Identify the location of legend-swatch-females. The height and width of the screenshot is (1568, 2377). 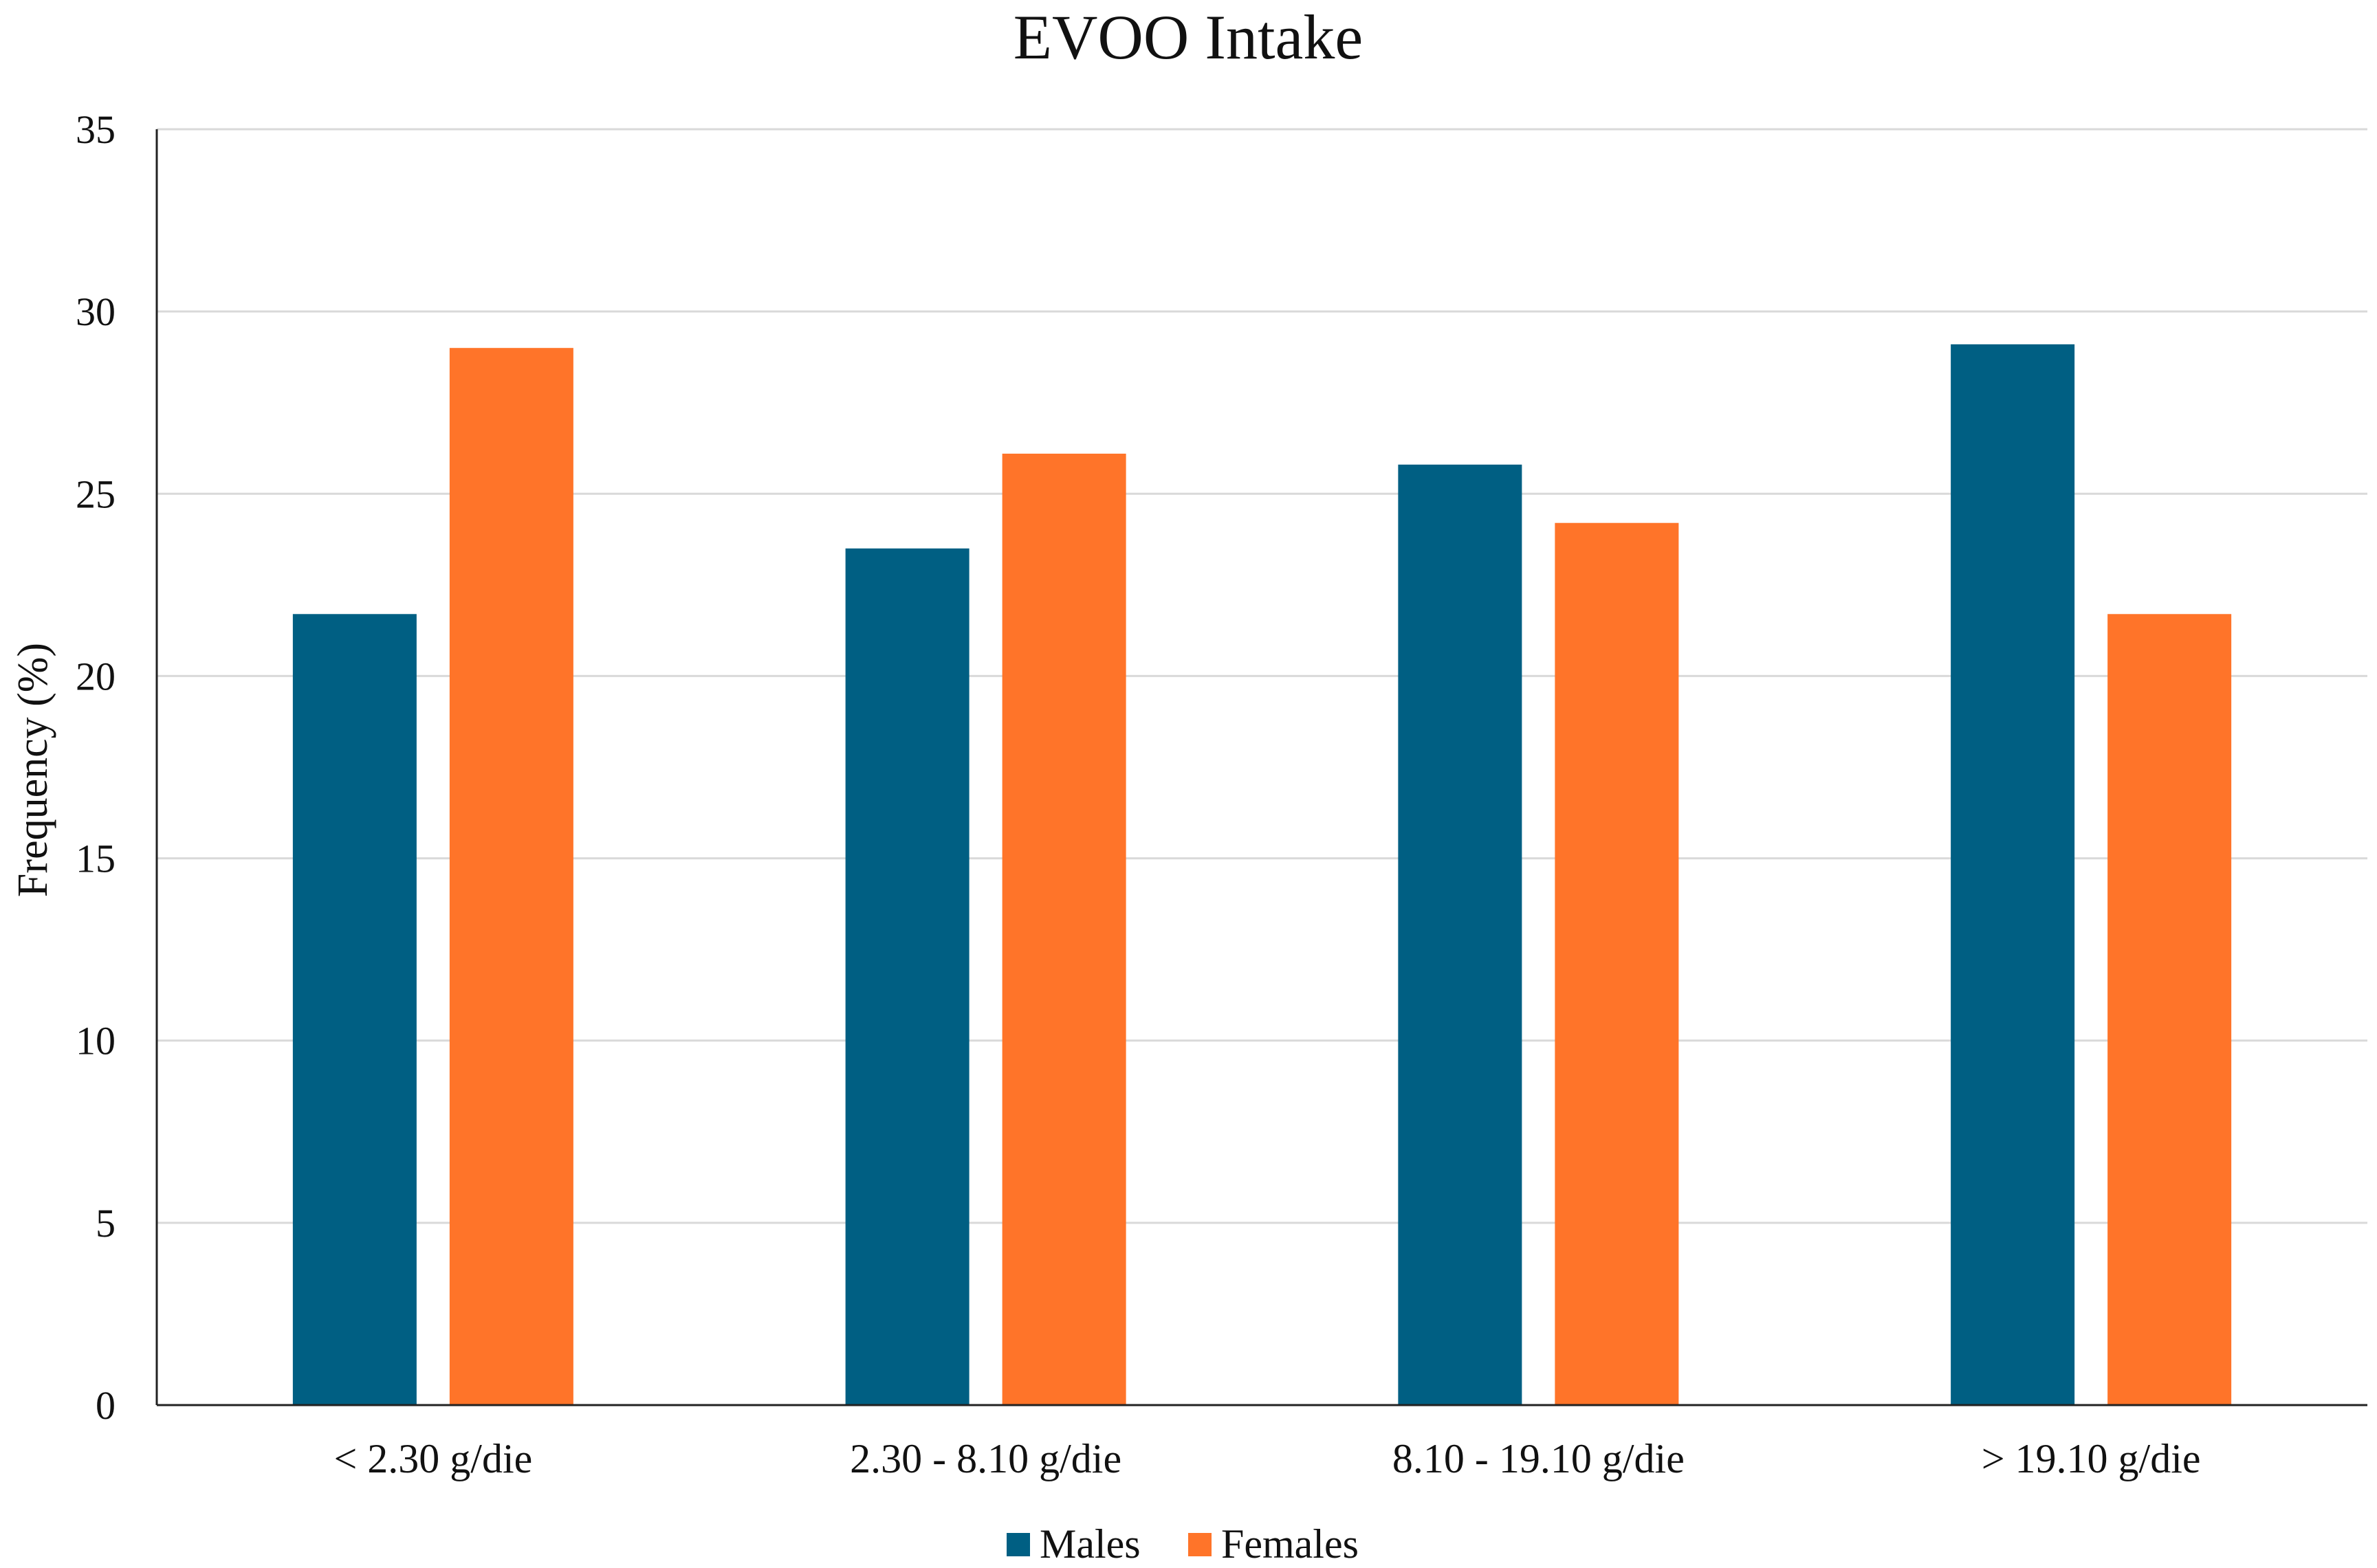
(1200, 1544).